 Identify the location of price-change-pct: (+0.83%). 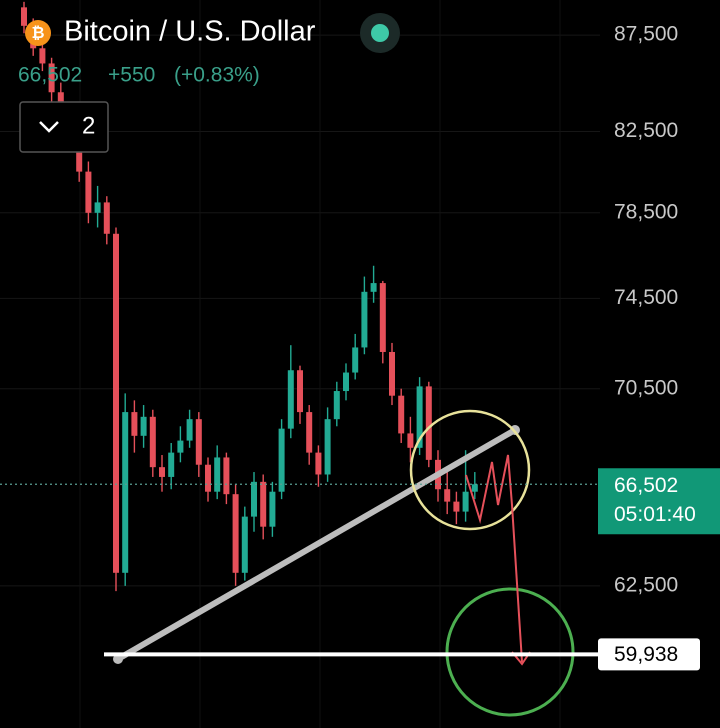
(217, 75).